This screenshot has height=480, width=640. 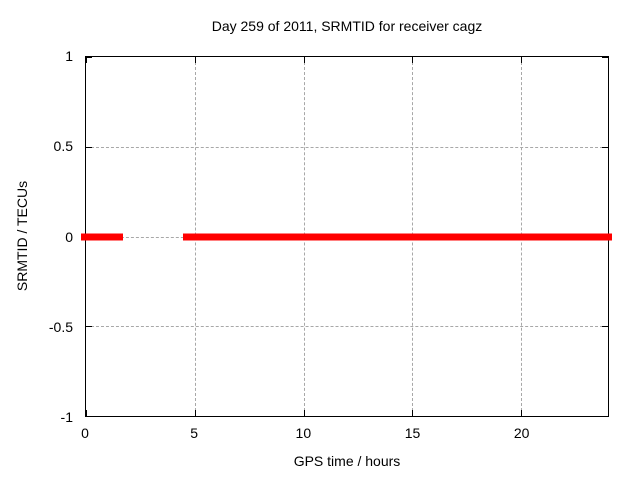 I want to click on x-axis-title: GPS time / hours, so click(x=347, y=461).